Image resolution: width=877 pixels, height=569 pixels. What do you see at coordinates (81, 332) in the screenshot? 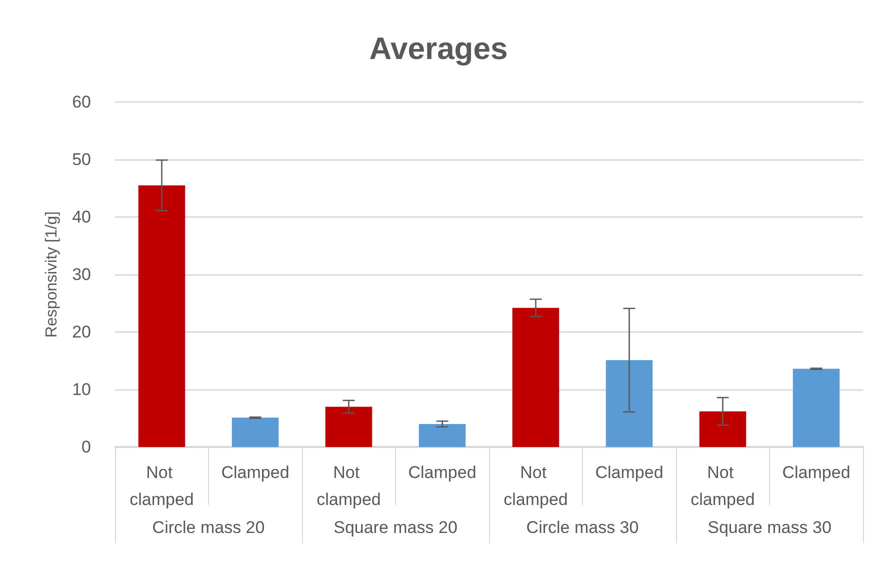
I see `y-tick-label: 20` at bounding box center [81, 332].